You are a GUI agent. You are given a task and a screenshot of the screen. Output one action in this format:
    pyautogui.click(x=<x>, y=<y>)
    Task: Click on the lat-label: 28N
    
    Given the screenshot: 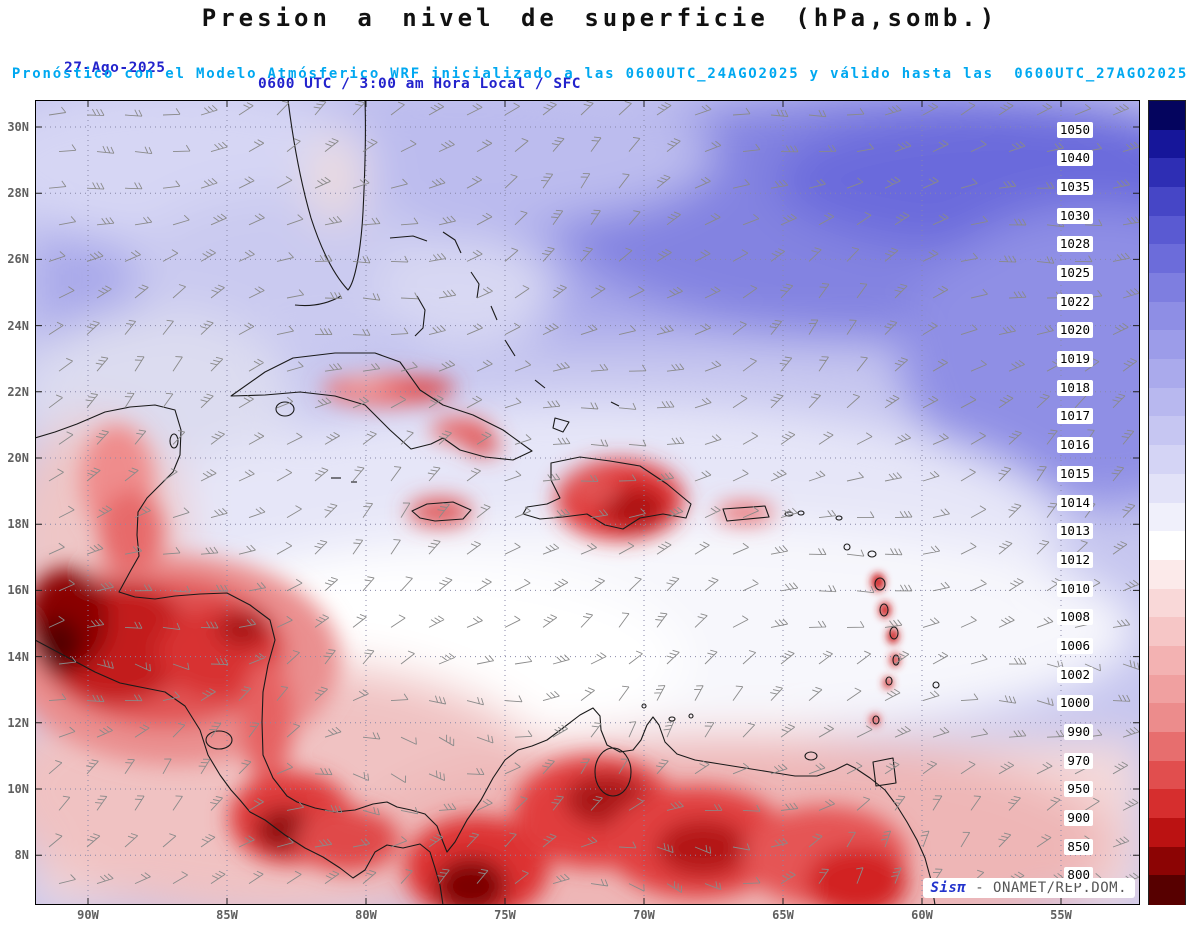 What is the action you would take?
    pyautogui.click(x=18, y=193)
    